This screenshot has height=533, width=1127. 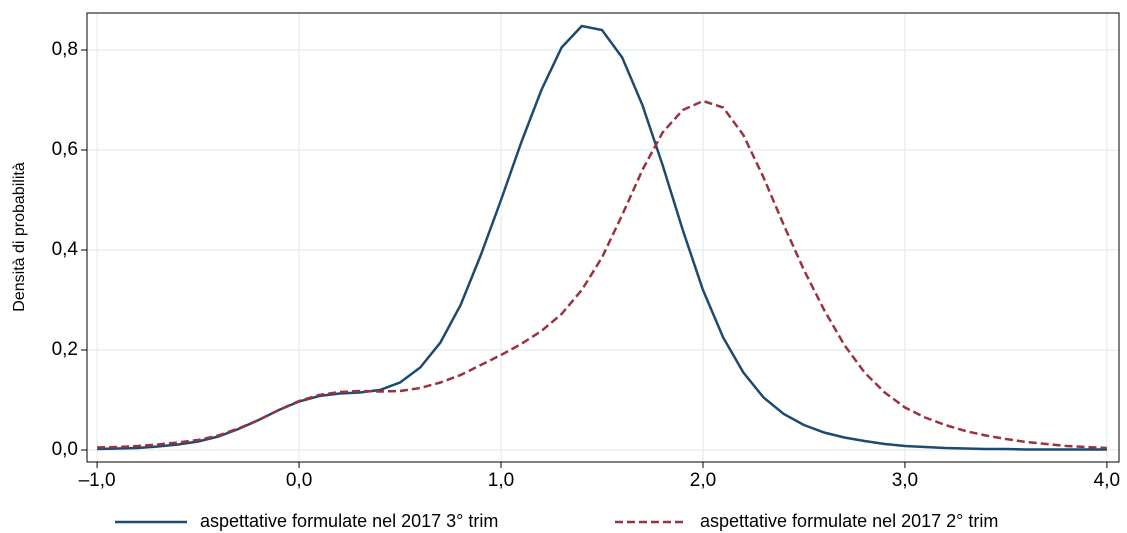 What do you see at coordinates (1107, 480) in the screenshot?
I see `x-tick-label: 4,0` at bounding box center [1107, 480].